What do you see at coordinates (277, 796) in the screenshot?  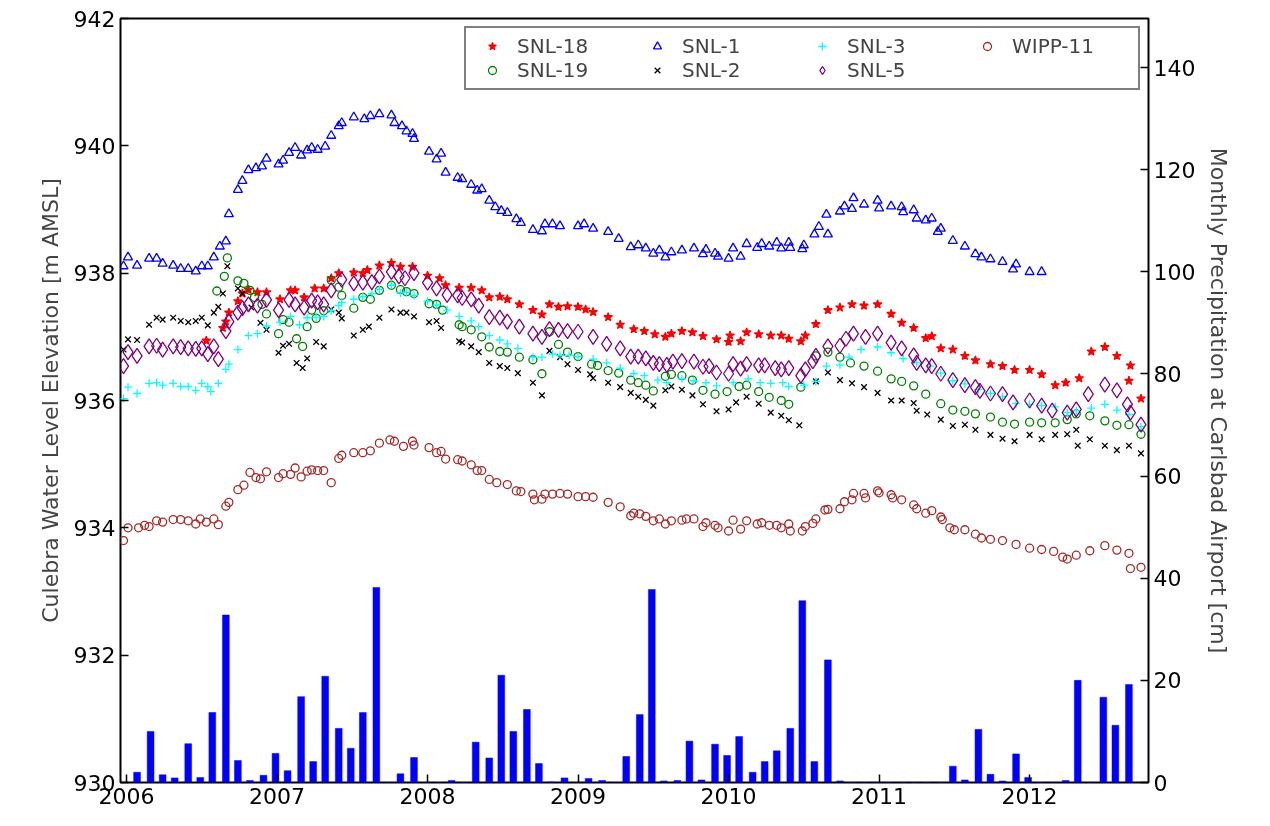 I see `x-tick-label: 2007` at bounding box center [277, 796].